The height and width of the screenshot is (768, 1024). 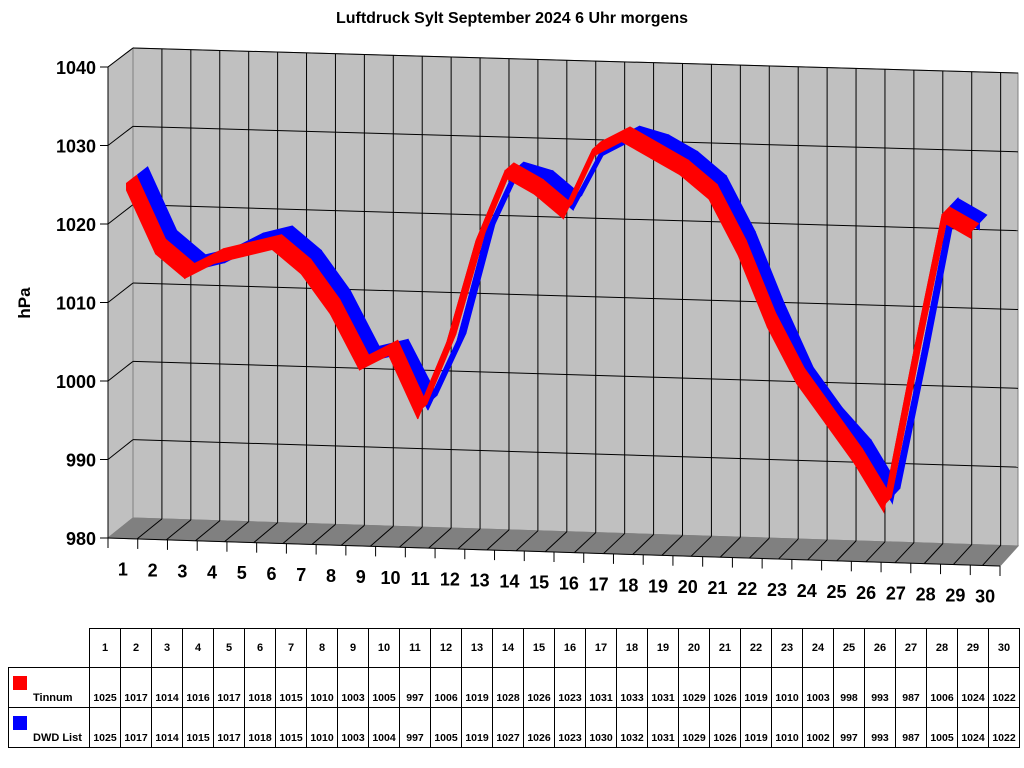 I want to click on x-tick-label: 26, so click(x=866, y=593).